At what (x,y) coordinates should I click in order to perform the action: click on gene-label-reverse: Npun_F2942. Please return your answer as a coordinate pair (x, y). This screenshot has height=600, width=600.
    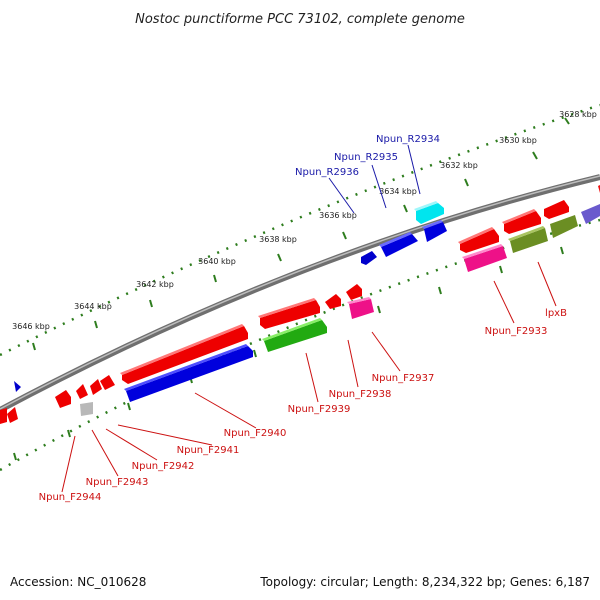
    Looking at the image, I should click on (163, 466).